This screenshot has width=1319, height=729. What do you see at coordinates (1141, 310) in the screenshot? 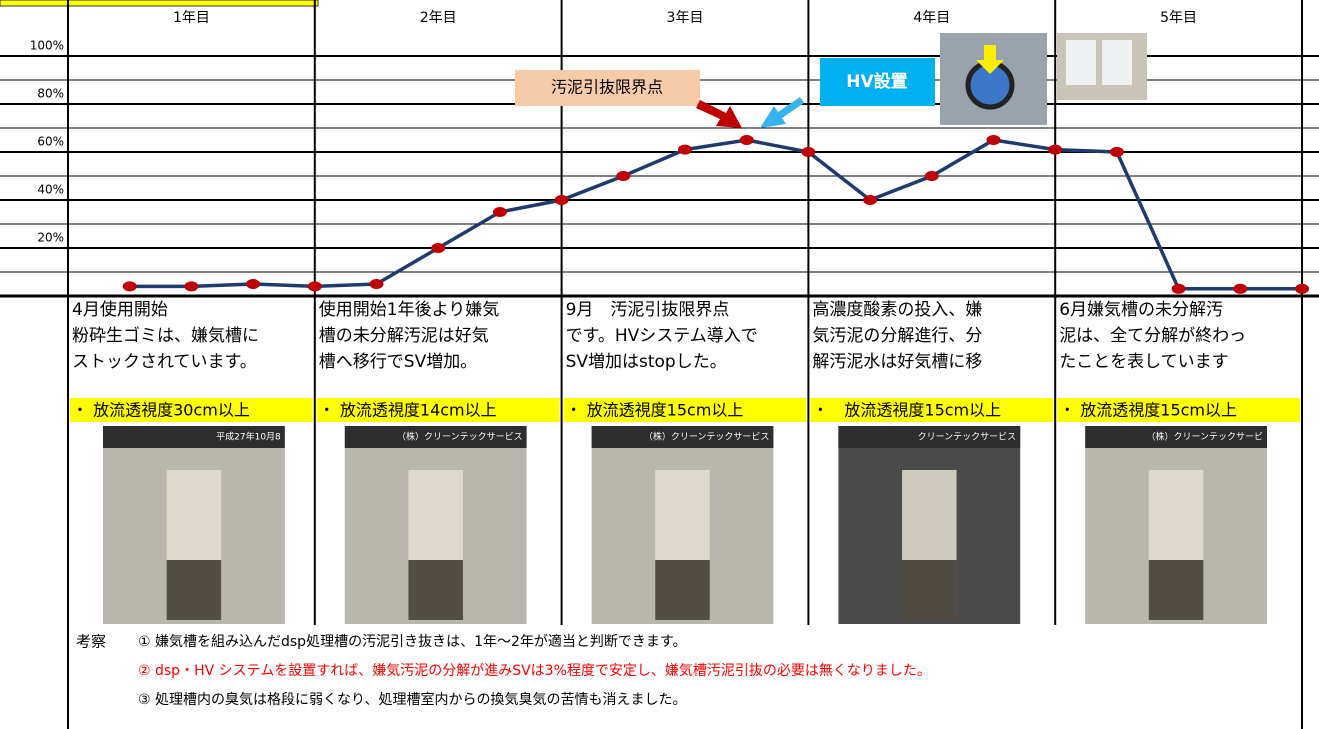
I see `note-text: 6月嫌気槽の未分解汚` at bounding box center [1141, 310].